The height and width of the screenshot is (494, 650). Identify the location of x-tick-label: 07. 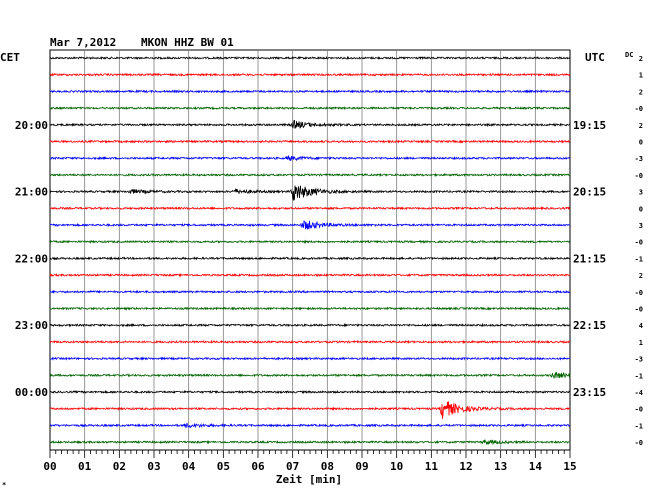
(292, 466).